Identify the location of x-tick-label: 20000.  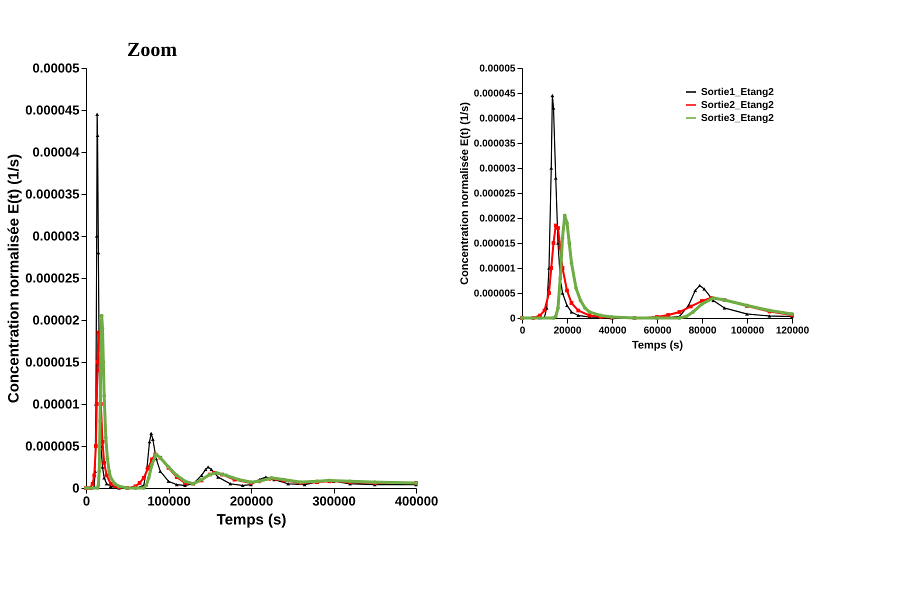
(568, 331).